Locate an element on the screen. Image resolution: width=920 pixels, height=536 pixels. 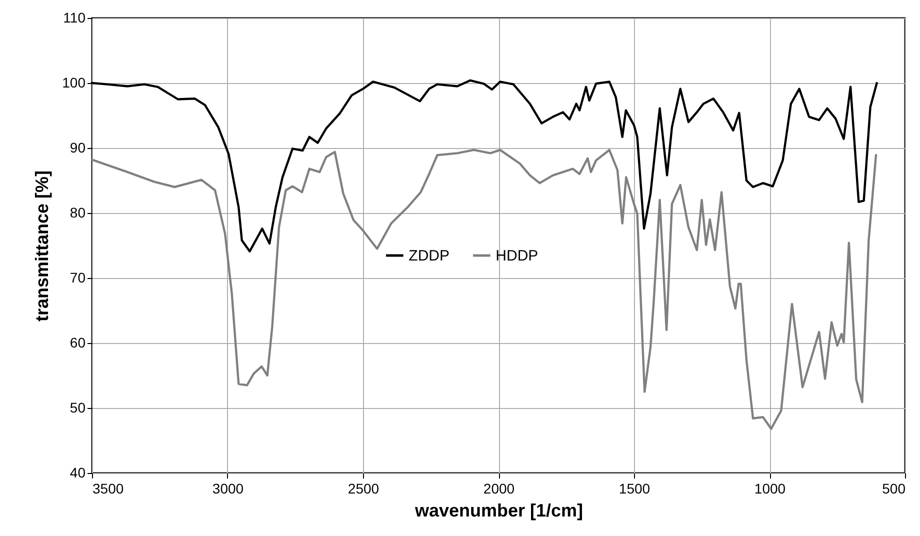
x-tick-label: 2000 is located at coordinates (499, 488).